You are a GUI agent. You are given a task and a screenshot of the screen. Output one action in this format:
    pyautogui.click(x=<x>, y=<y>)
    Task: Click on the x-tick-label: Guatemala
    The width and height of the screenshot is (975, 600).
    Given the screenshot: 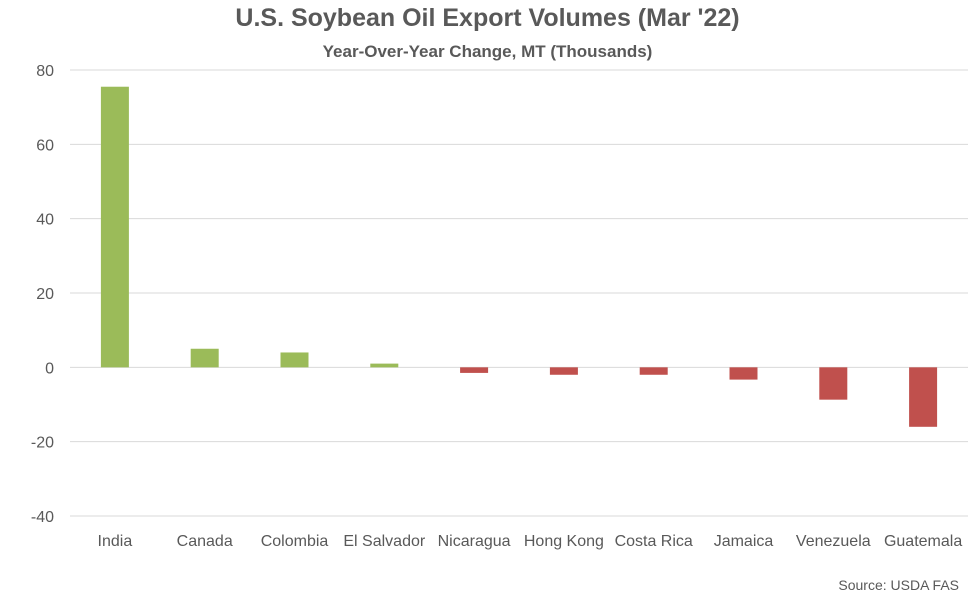 What is the action you would take?
    pyautogui.click(x=923, y=541)
    